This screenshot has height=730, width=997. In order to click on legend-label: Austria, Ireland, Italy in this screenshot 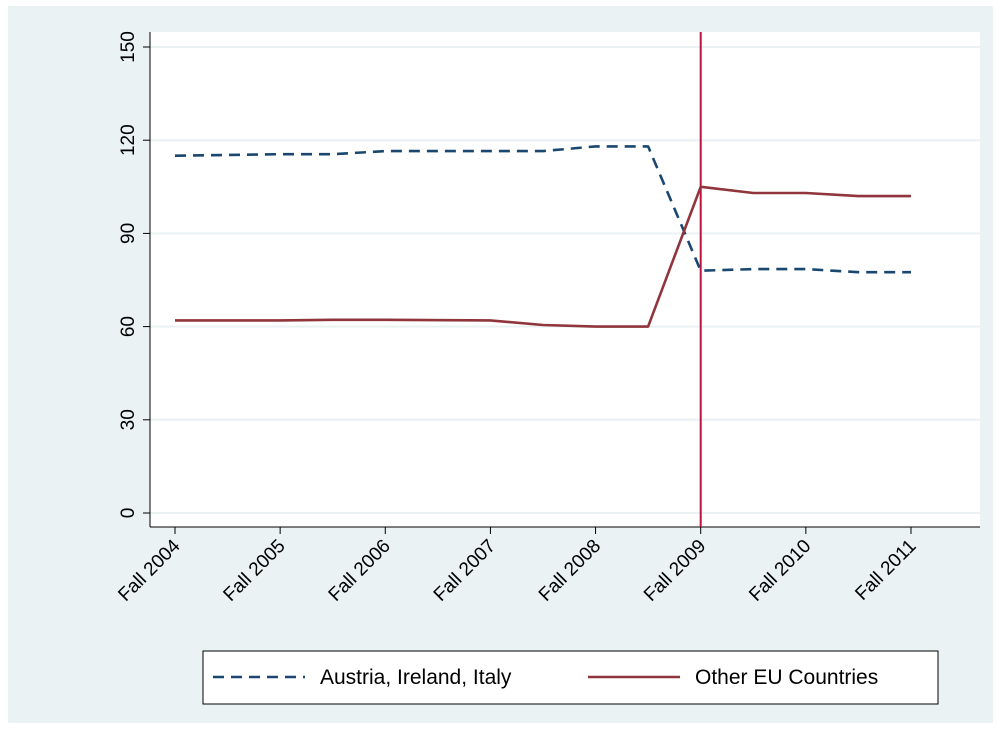, I will do `click(416, 677)`.